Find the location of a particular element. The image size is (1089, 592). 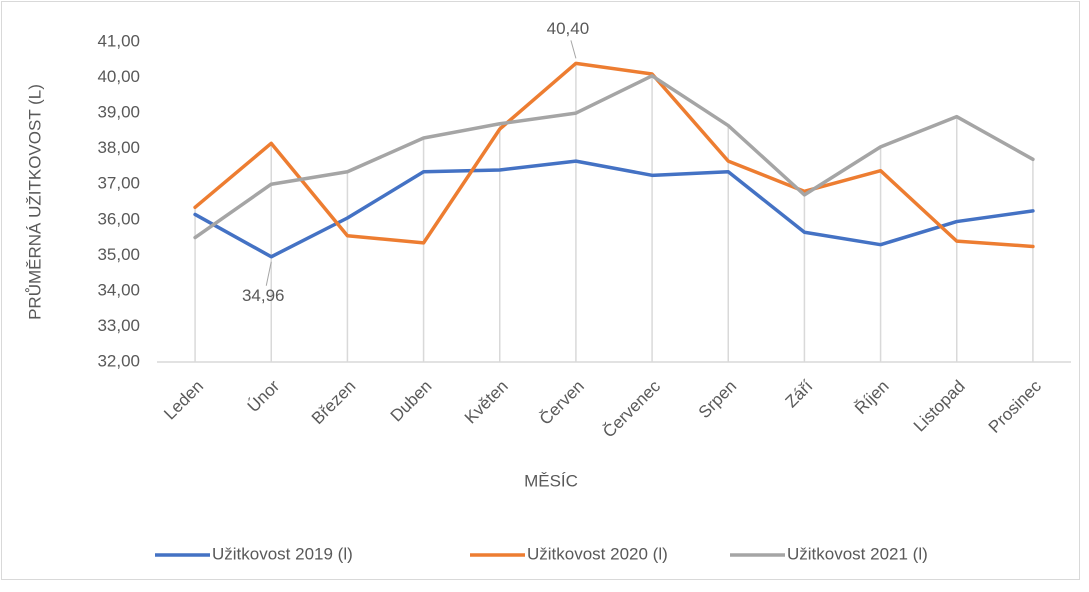

legend-label: Užitkovost 2019 (l) is located at coordinates (282, 553).